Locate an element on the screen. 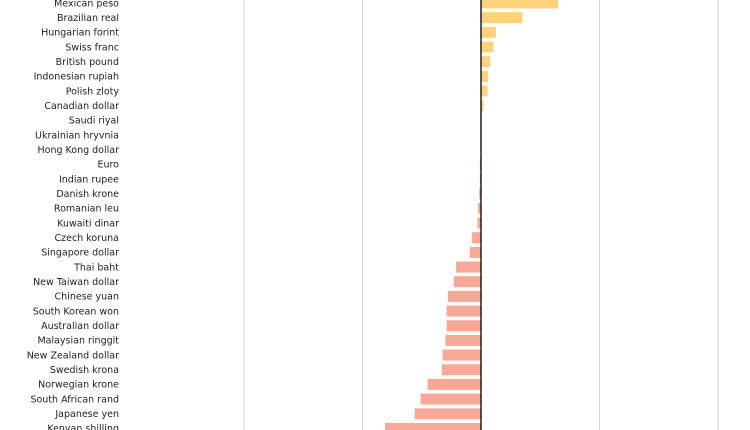 Image resolution: width=750 pixels, height=430 pixels. category-label: Malaysian ringgit is located at coordinates (78, 341).